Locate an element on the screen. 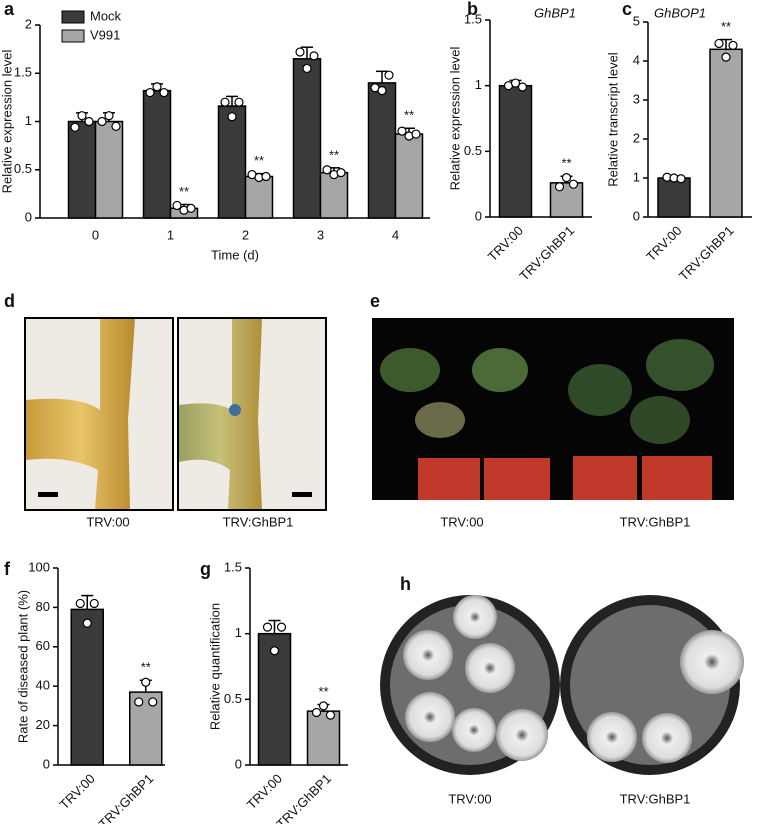 Image resolution: width=765 pixels, height=829 pixels. panel-letter: d is located at coordinates (9, 301).